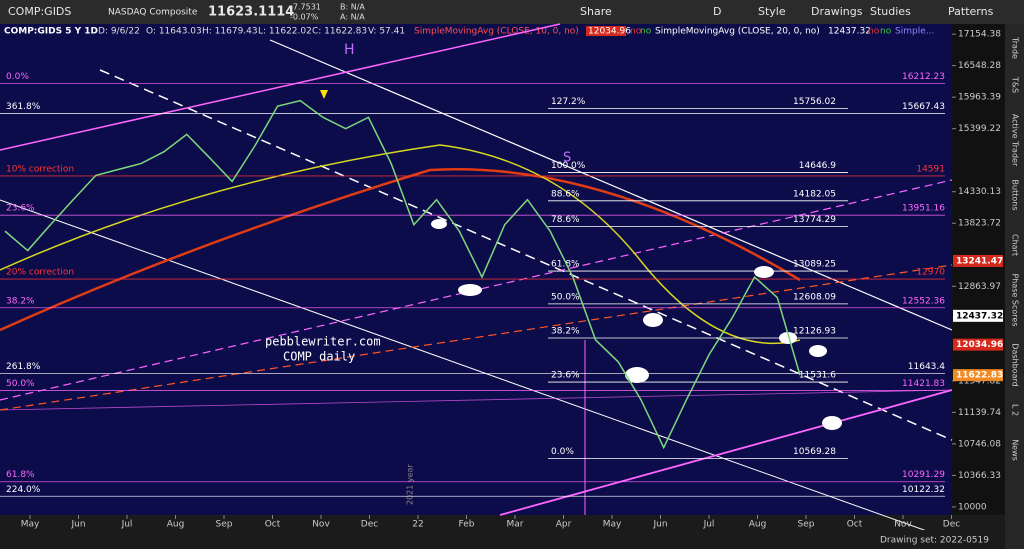 The image size is (1024, 549). I want to click on fib-label: 224.0%, so click(23, 490).